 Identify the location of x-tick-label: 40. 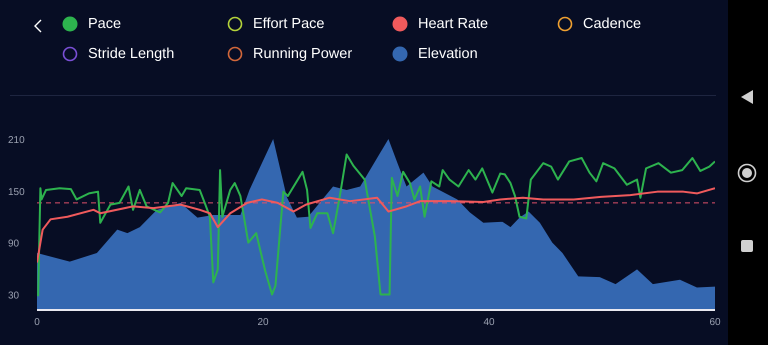
(489, 322).